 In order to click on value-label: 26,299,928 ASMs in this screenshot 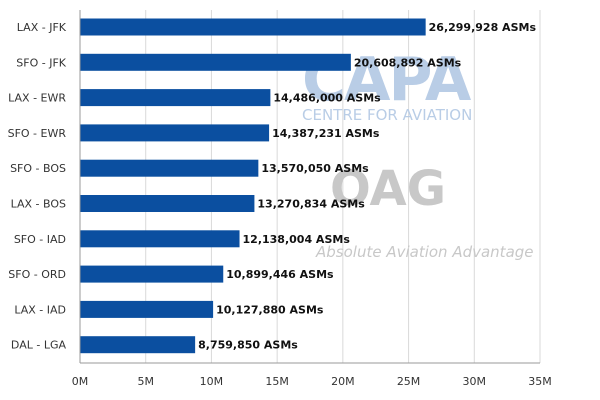, I will do `click(483, 27)`.